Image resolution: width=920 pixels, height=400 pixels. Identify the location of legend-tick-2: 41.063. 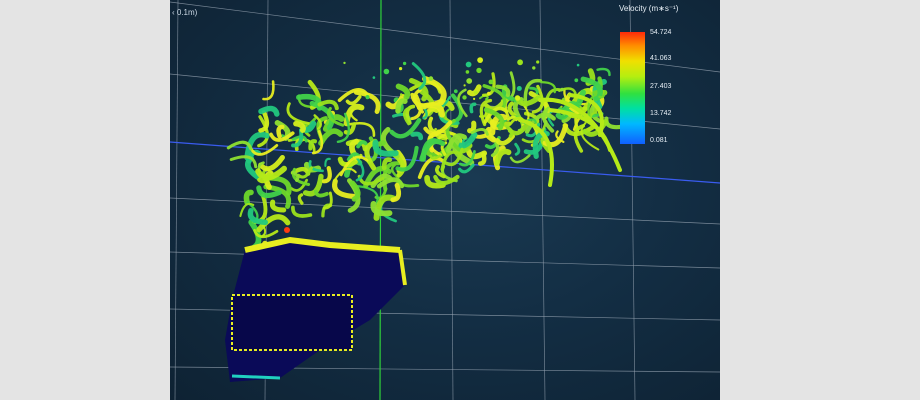
(661, 58).